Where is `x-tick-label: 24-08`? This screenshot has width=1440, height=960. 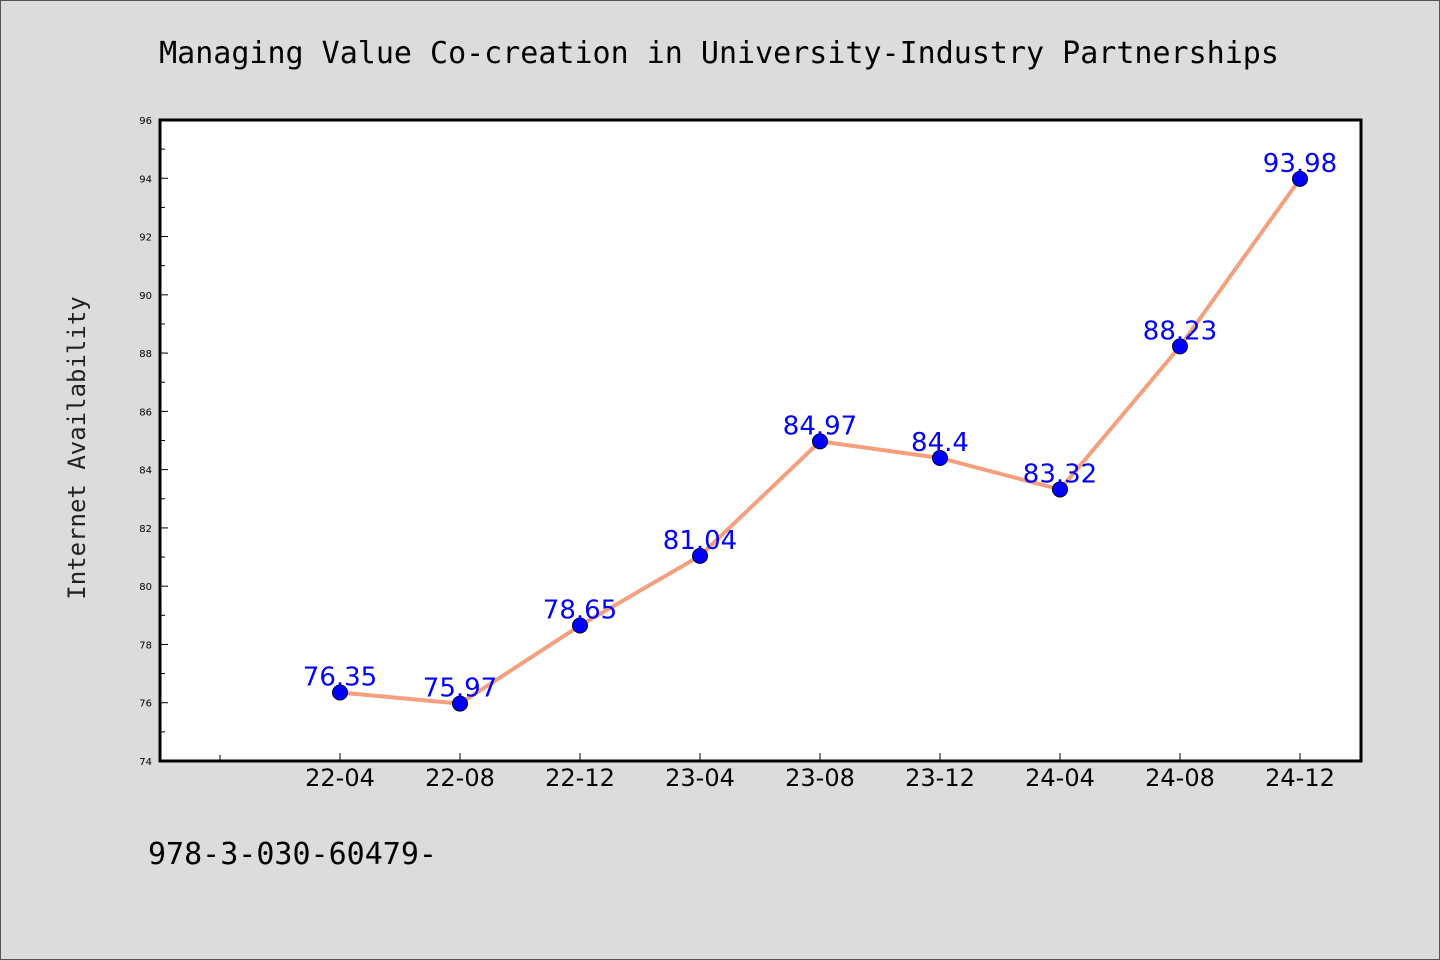
x-tick-label: 24-08 is located at coordinates (1180, 778).